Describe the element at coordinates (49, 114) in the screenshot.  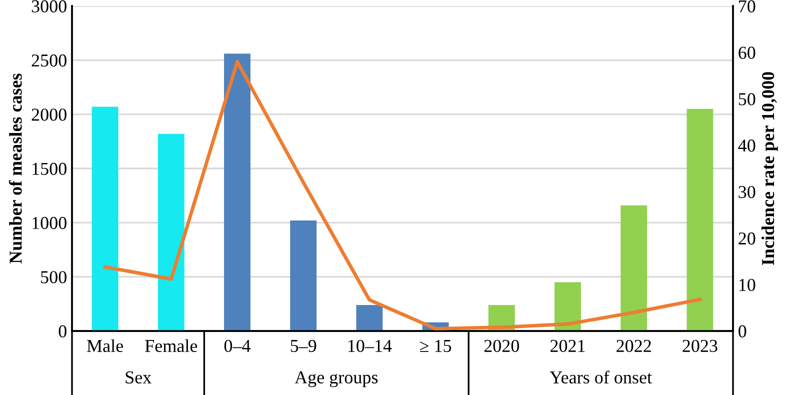
I see `y-tick-label: 2000` at that location.